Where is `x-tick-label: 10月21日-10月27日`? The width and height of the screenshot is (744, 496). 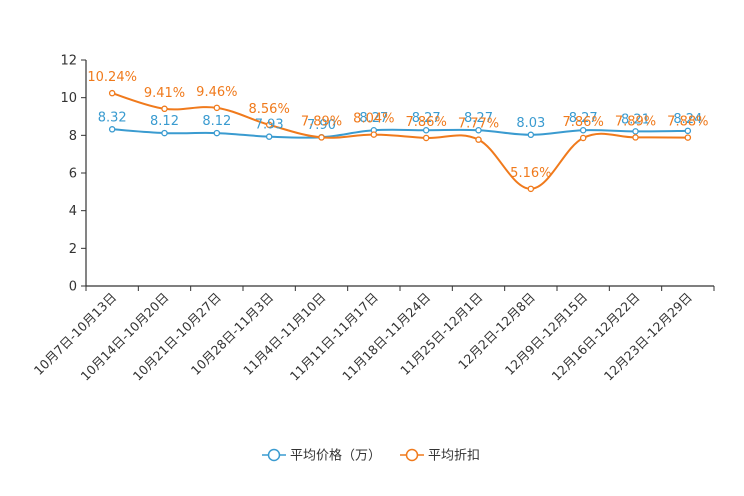
x-tick-label: 10月21日-10月27日 is located at coordinates (177, 337).